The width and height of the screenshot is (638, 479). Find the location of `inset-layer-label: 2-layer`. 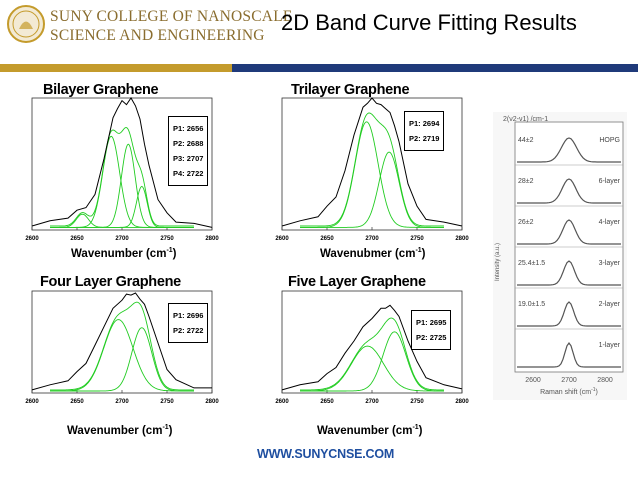

inset-layer-label: 2-layer is located at coordinates (610, 304).